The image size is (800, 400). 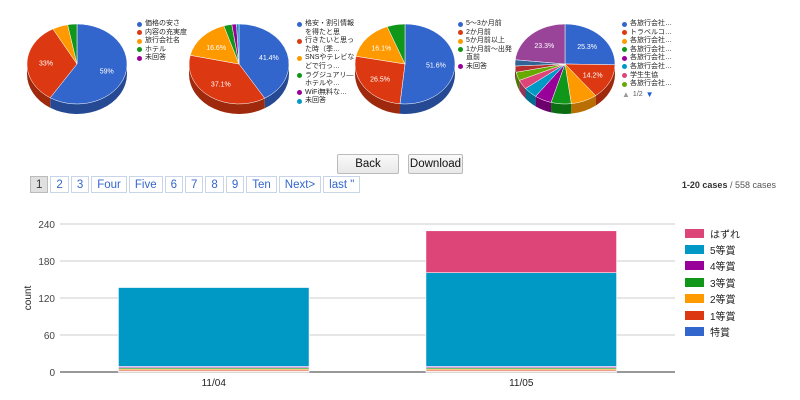 What do you see at coordinates (435, 164) in the screenshot?
I see `download-button: Download` at bounding box center [435, 164].